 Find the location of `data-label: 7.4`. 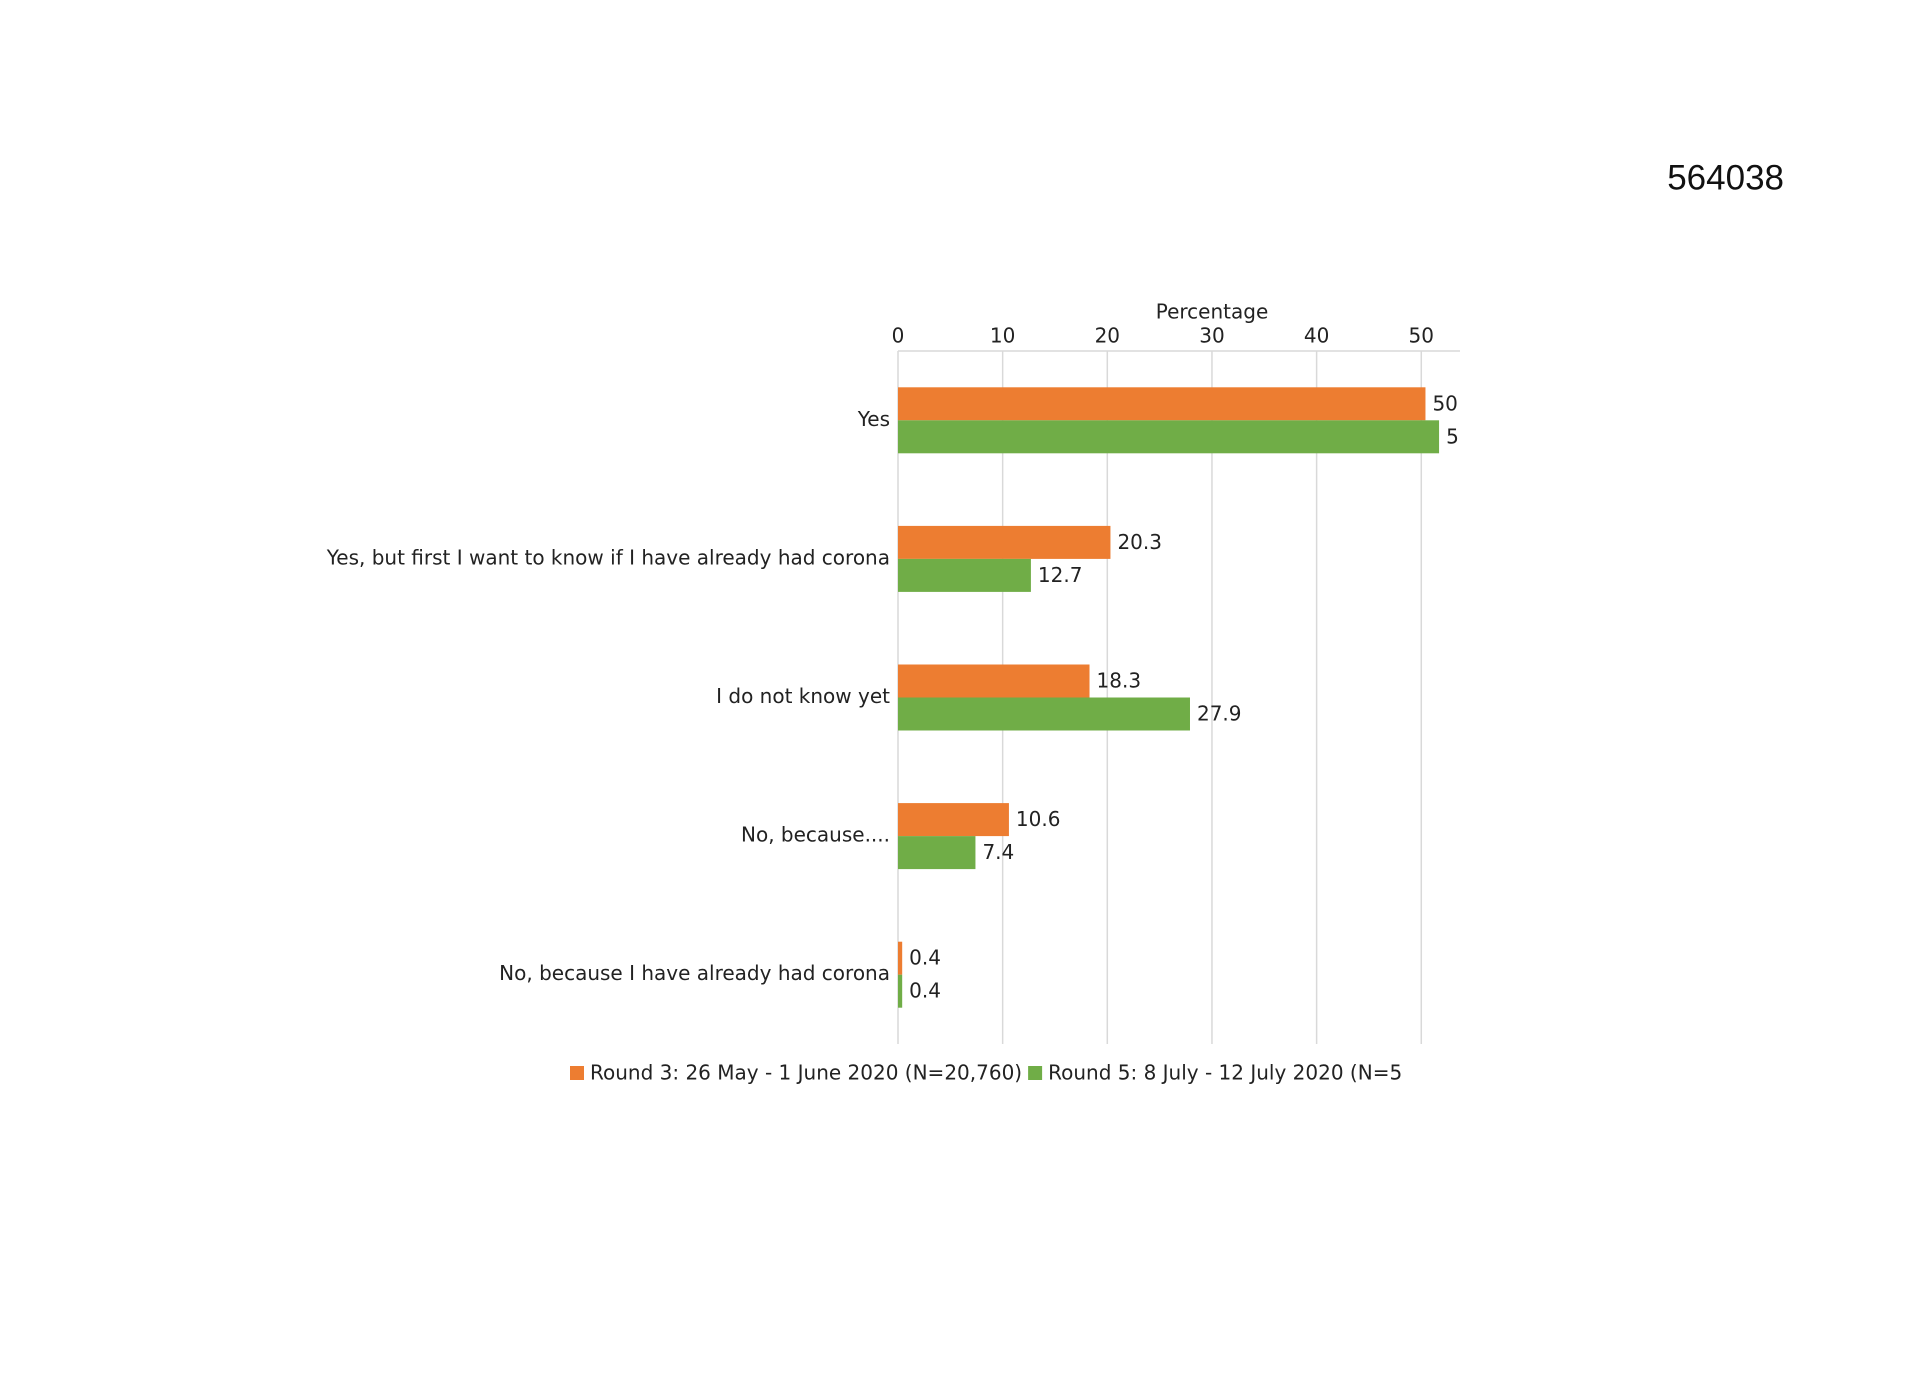

data-label: 7.4 is located at coordinates (998, 852).